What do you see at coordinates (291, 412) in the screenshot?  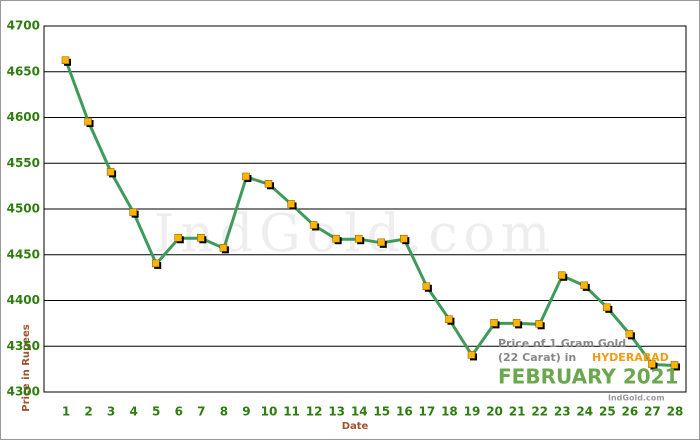 I see `x-tick-label: 11` at bounding box center [291, 412].